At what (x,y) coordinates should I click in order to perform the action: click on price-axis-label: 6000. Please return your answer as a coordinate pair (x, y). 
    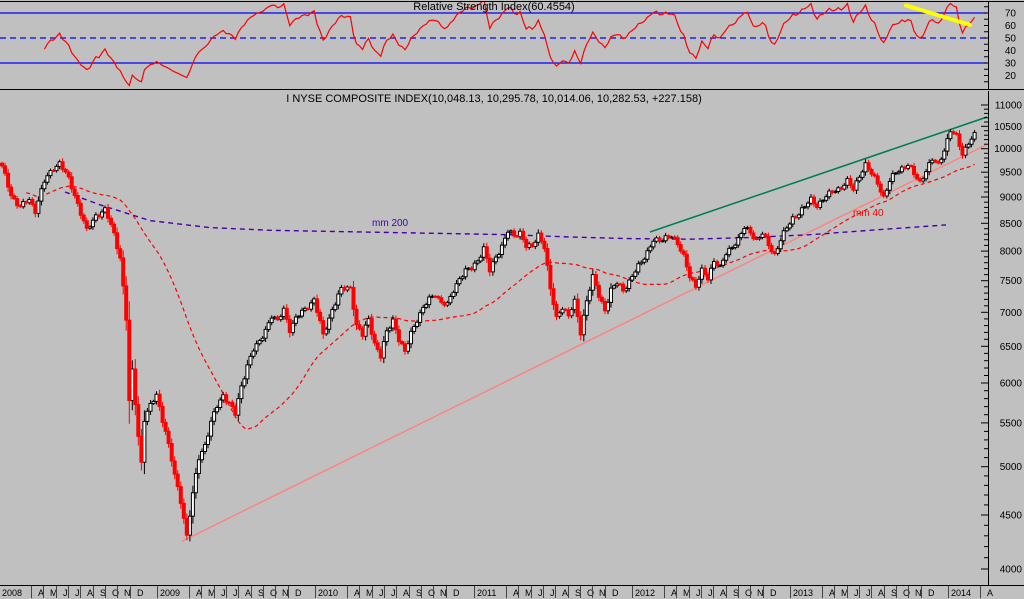
    Looking at the image, I should click on (1011, 384).